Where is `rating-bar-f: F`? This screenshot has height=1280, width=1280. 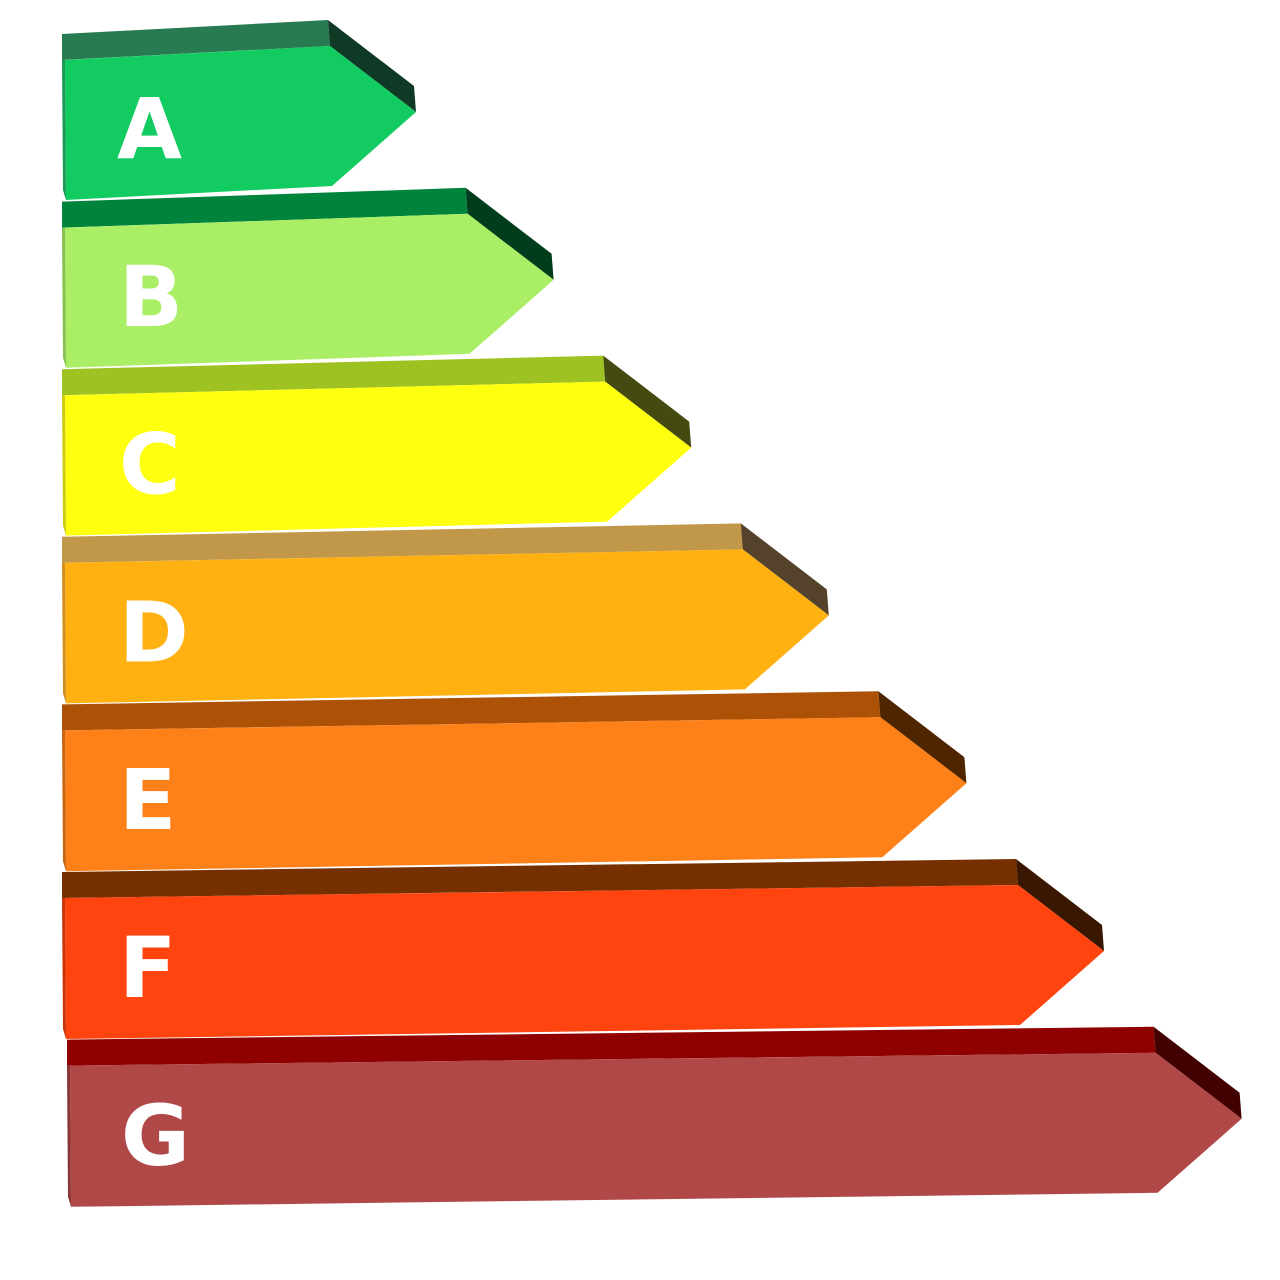
rating-bar-f: F is located at coordinates (583, 949).